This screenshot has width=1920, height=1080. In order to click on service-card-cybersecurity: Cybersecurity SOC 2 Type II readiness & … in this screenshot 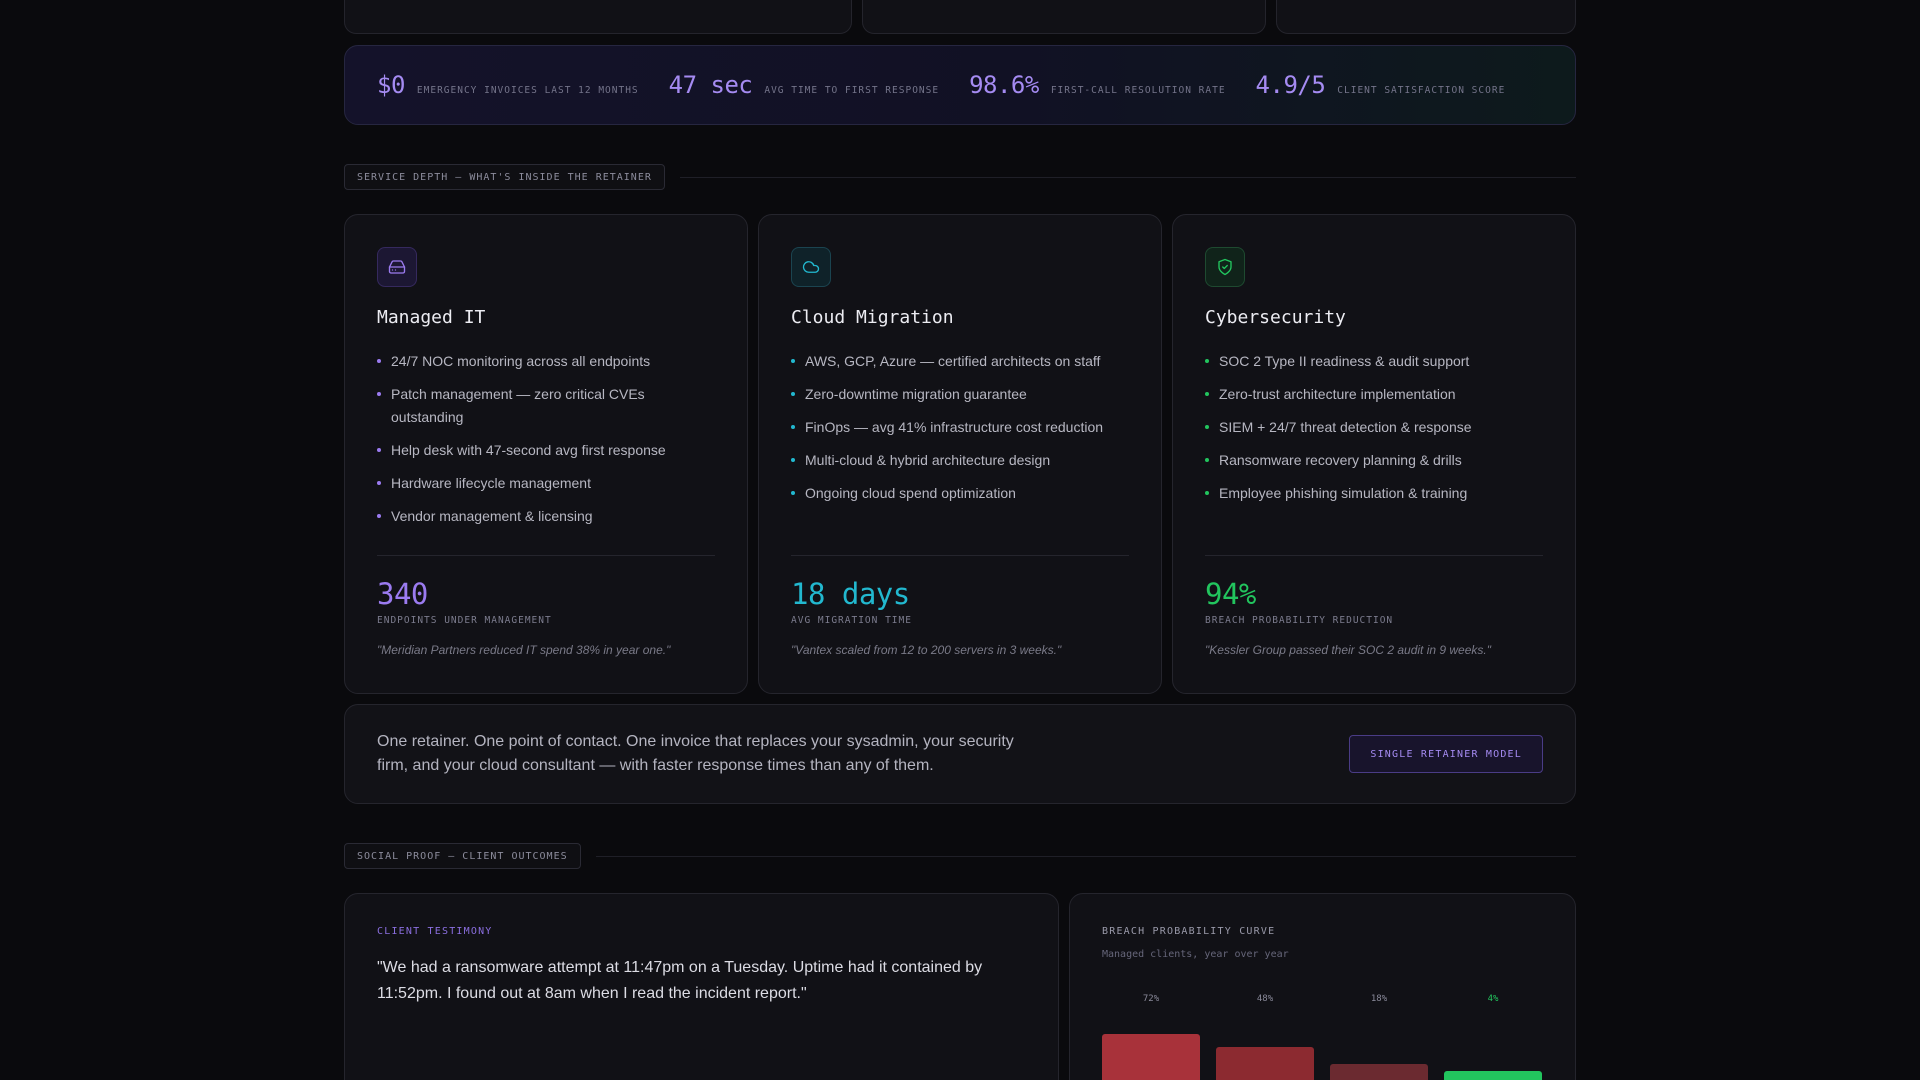, I will do `click(1374, 454)`.